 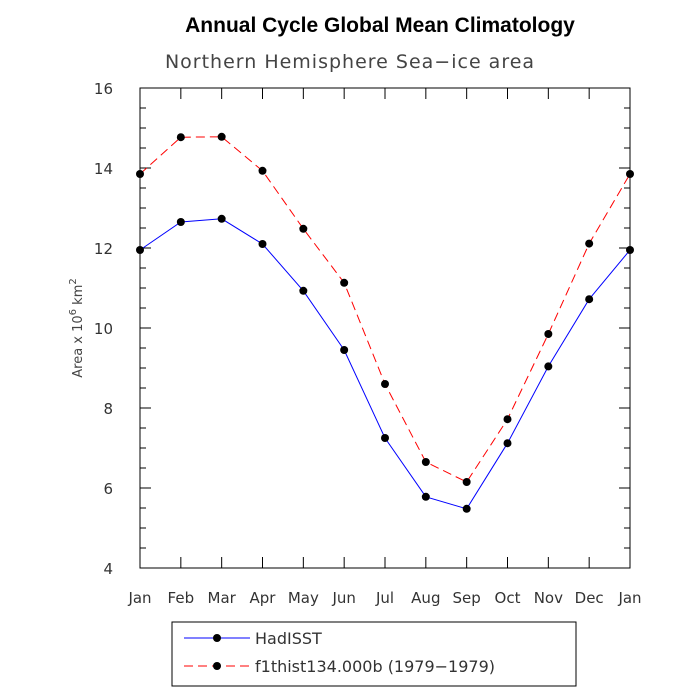 What do you see at coordinates (103, 249) in the screenshot?
I see `y-tick-label: 12` at bounding box center [103, 249].